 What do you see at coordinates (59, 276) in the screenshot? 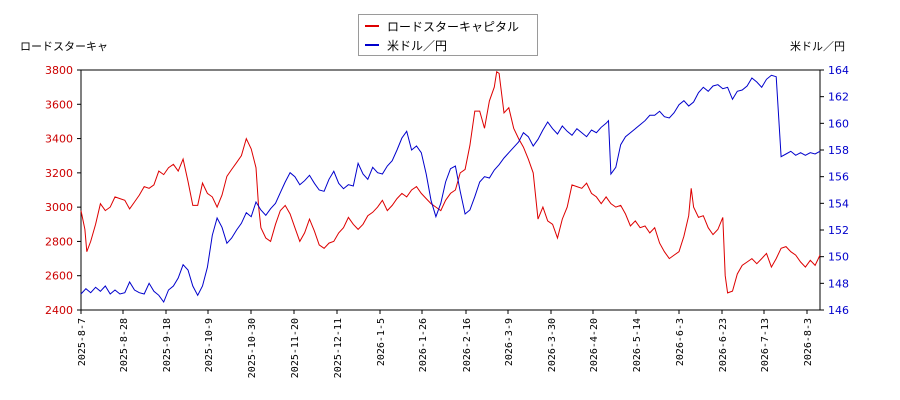
I see `left-tick-label: 2600` at bounding box center [59, 276].